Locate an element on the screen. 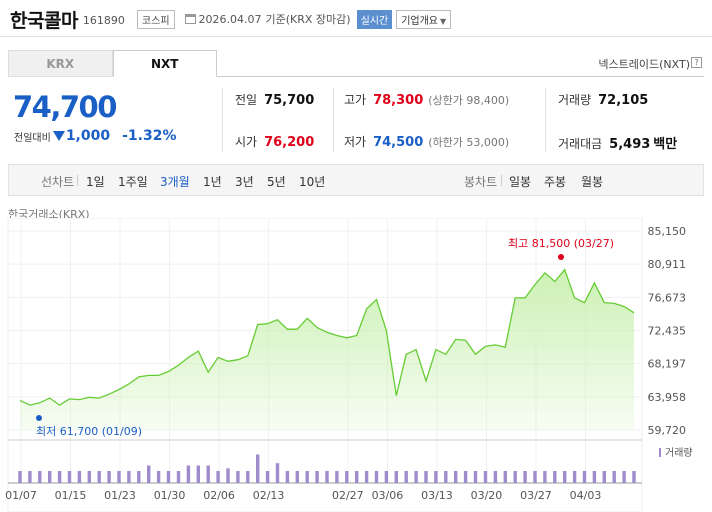 The image size is (712, 512). x-tick-label: 01/23 is located at coordinates (120, 495).